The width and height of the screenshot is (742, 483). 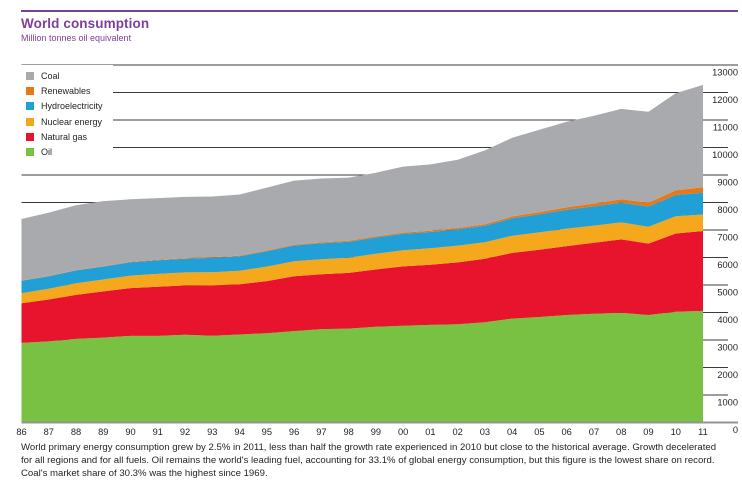 I want to click on legend-item-oil: Oil, so click(x=64, y=151).